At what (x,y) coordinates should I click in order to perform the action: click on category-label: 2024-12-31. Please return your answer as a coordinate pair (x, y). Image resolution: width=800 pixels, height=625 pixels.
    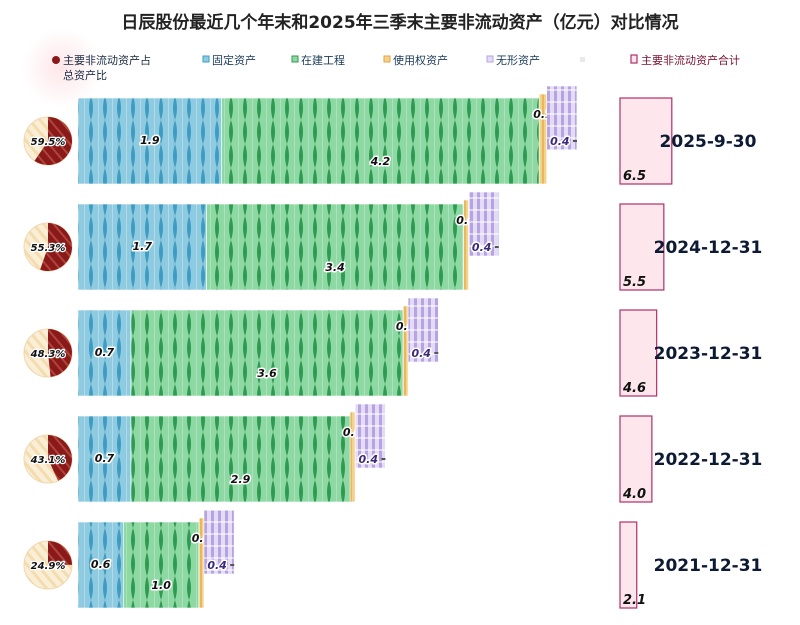
    Looking at the image, I should click on (708, 248).